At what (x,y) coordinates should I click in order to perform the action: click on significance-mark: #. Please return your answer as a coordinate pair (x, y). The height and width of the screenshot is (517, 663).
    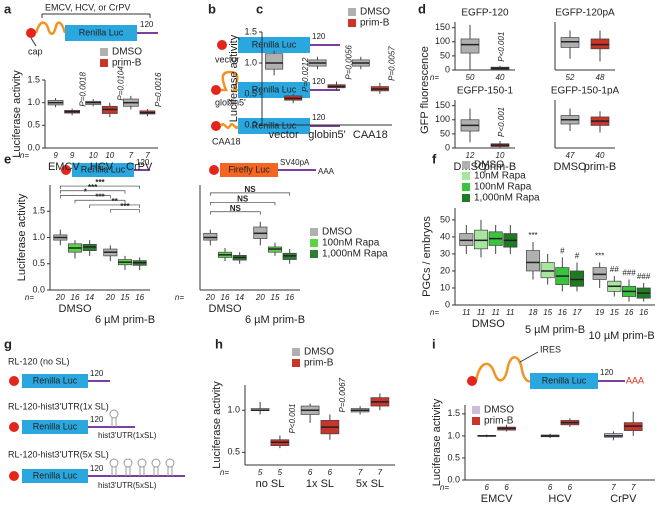
    Looking at the image, I should click on (562, 250).